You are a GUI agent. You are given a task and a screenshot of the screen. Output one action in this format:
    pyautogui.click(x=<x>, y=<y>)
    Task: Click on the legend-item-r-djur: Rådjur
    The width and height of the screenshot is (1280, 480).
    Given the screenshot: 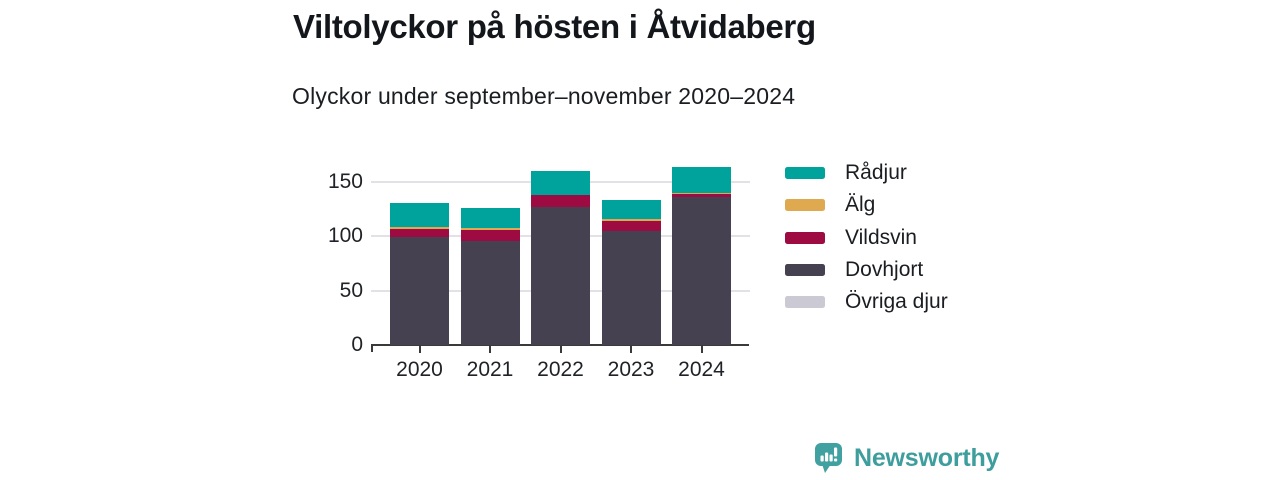 What is the action you would take?
    pyautogui.click(x=846, y=172)
    